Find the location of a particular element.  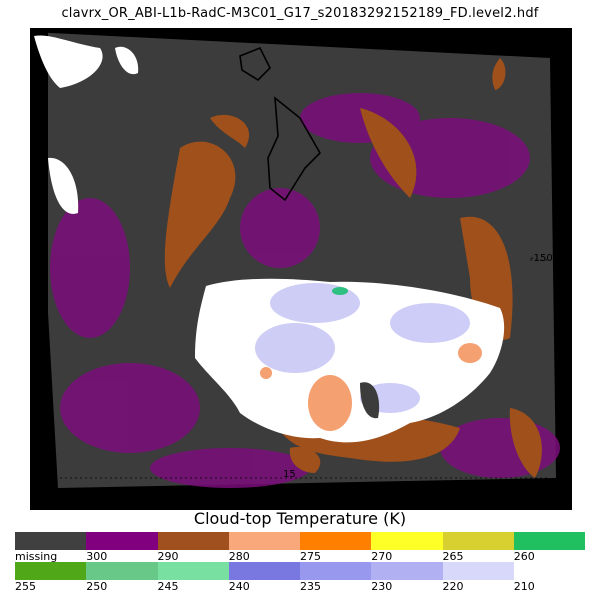

legend-label: 290 is located at coordinates (168, 556).